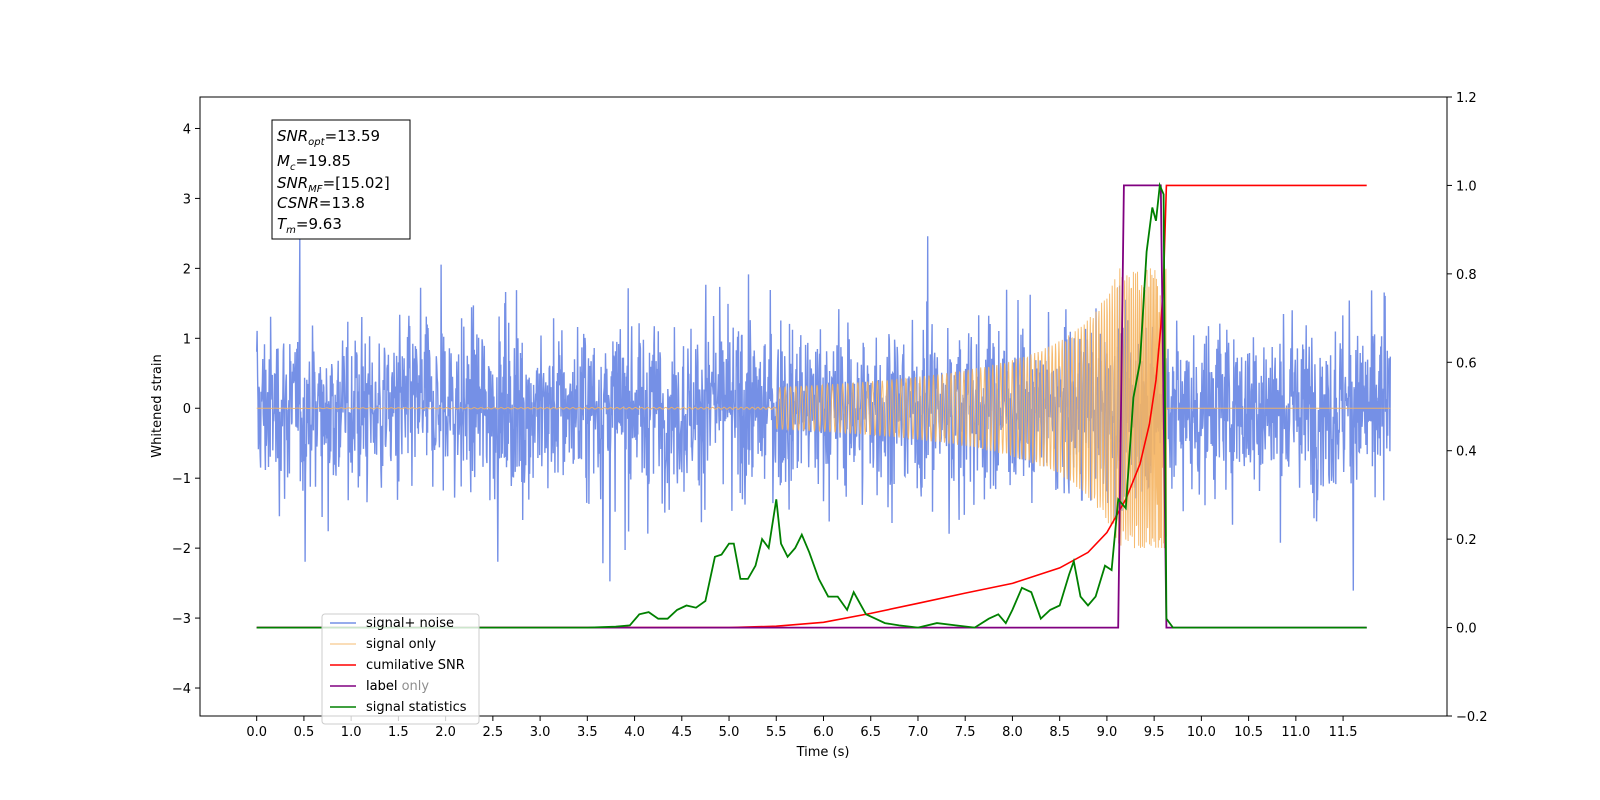 This screenshot has width=1600, height=800. I want to click on legend-label: cumilative SNR, so click(415, 665).